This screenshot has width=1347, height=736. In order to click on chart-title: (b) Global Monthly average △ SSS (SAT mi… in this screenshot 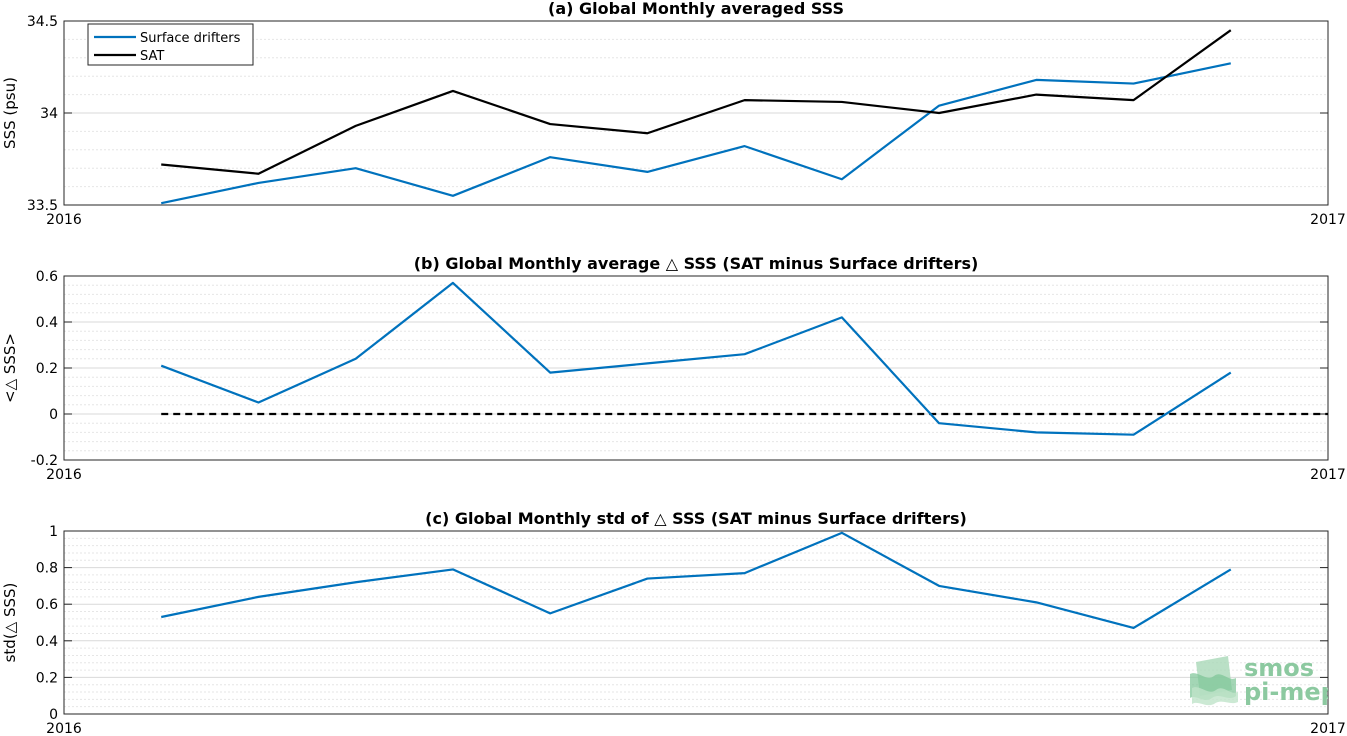, I will do `click(696, 263)`.